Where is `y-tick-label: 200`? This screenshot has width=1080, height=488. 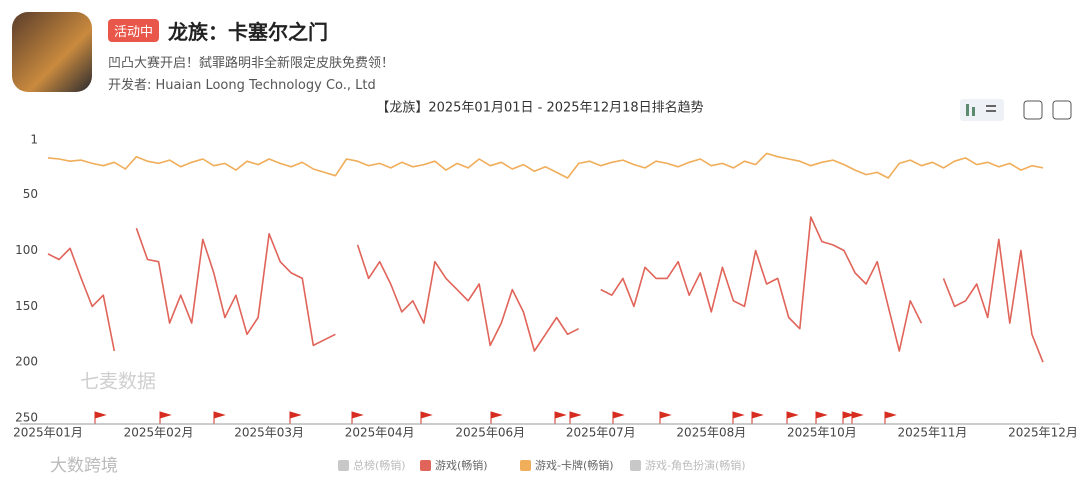
y-tick-label: 200 is located at coordinates (26, 362).